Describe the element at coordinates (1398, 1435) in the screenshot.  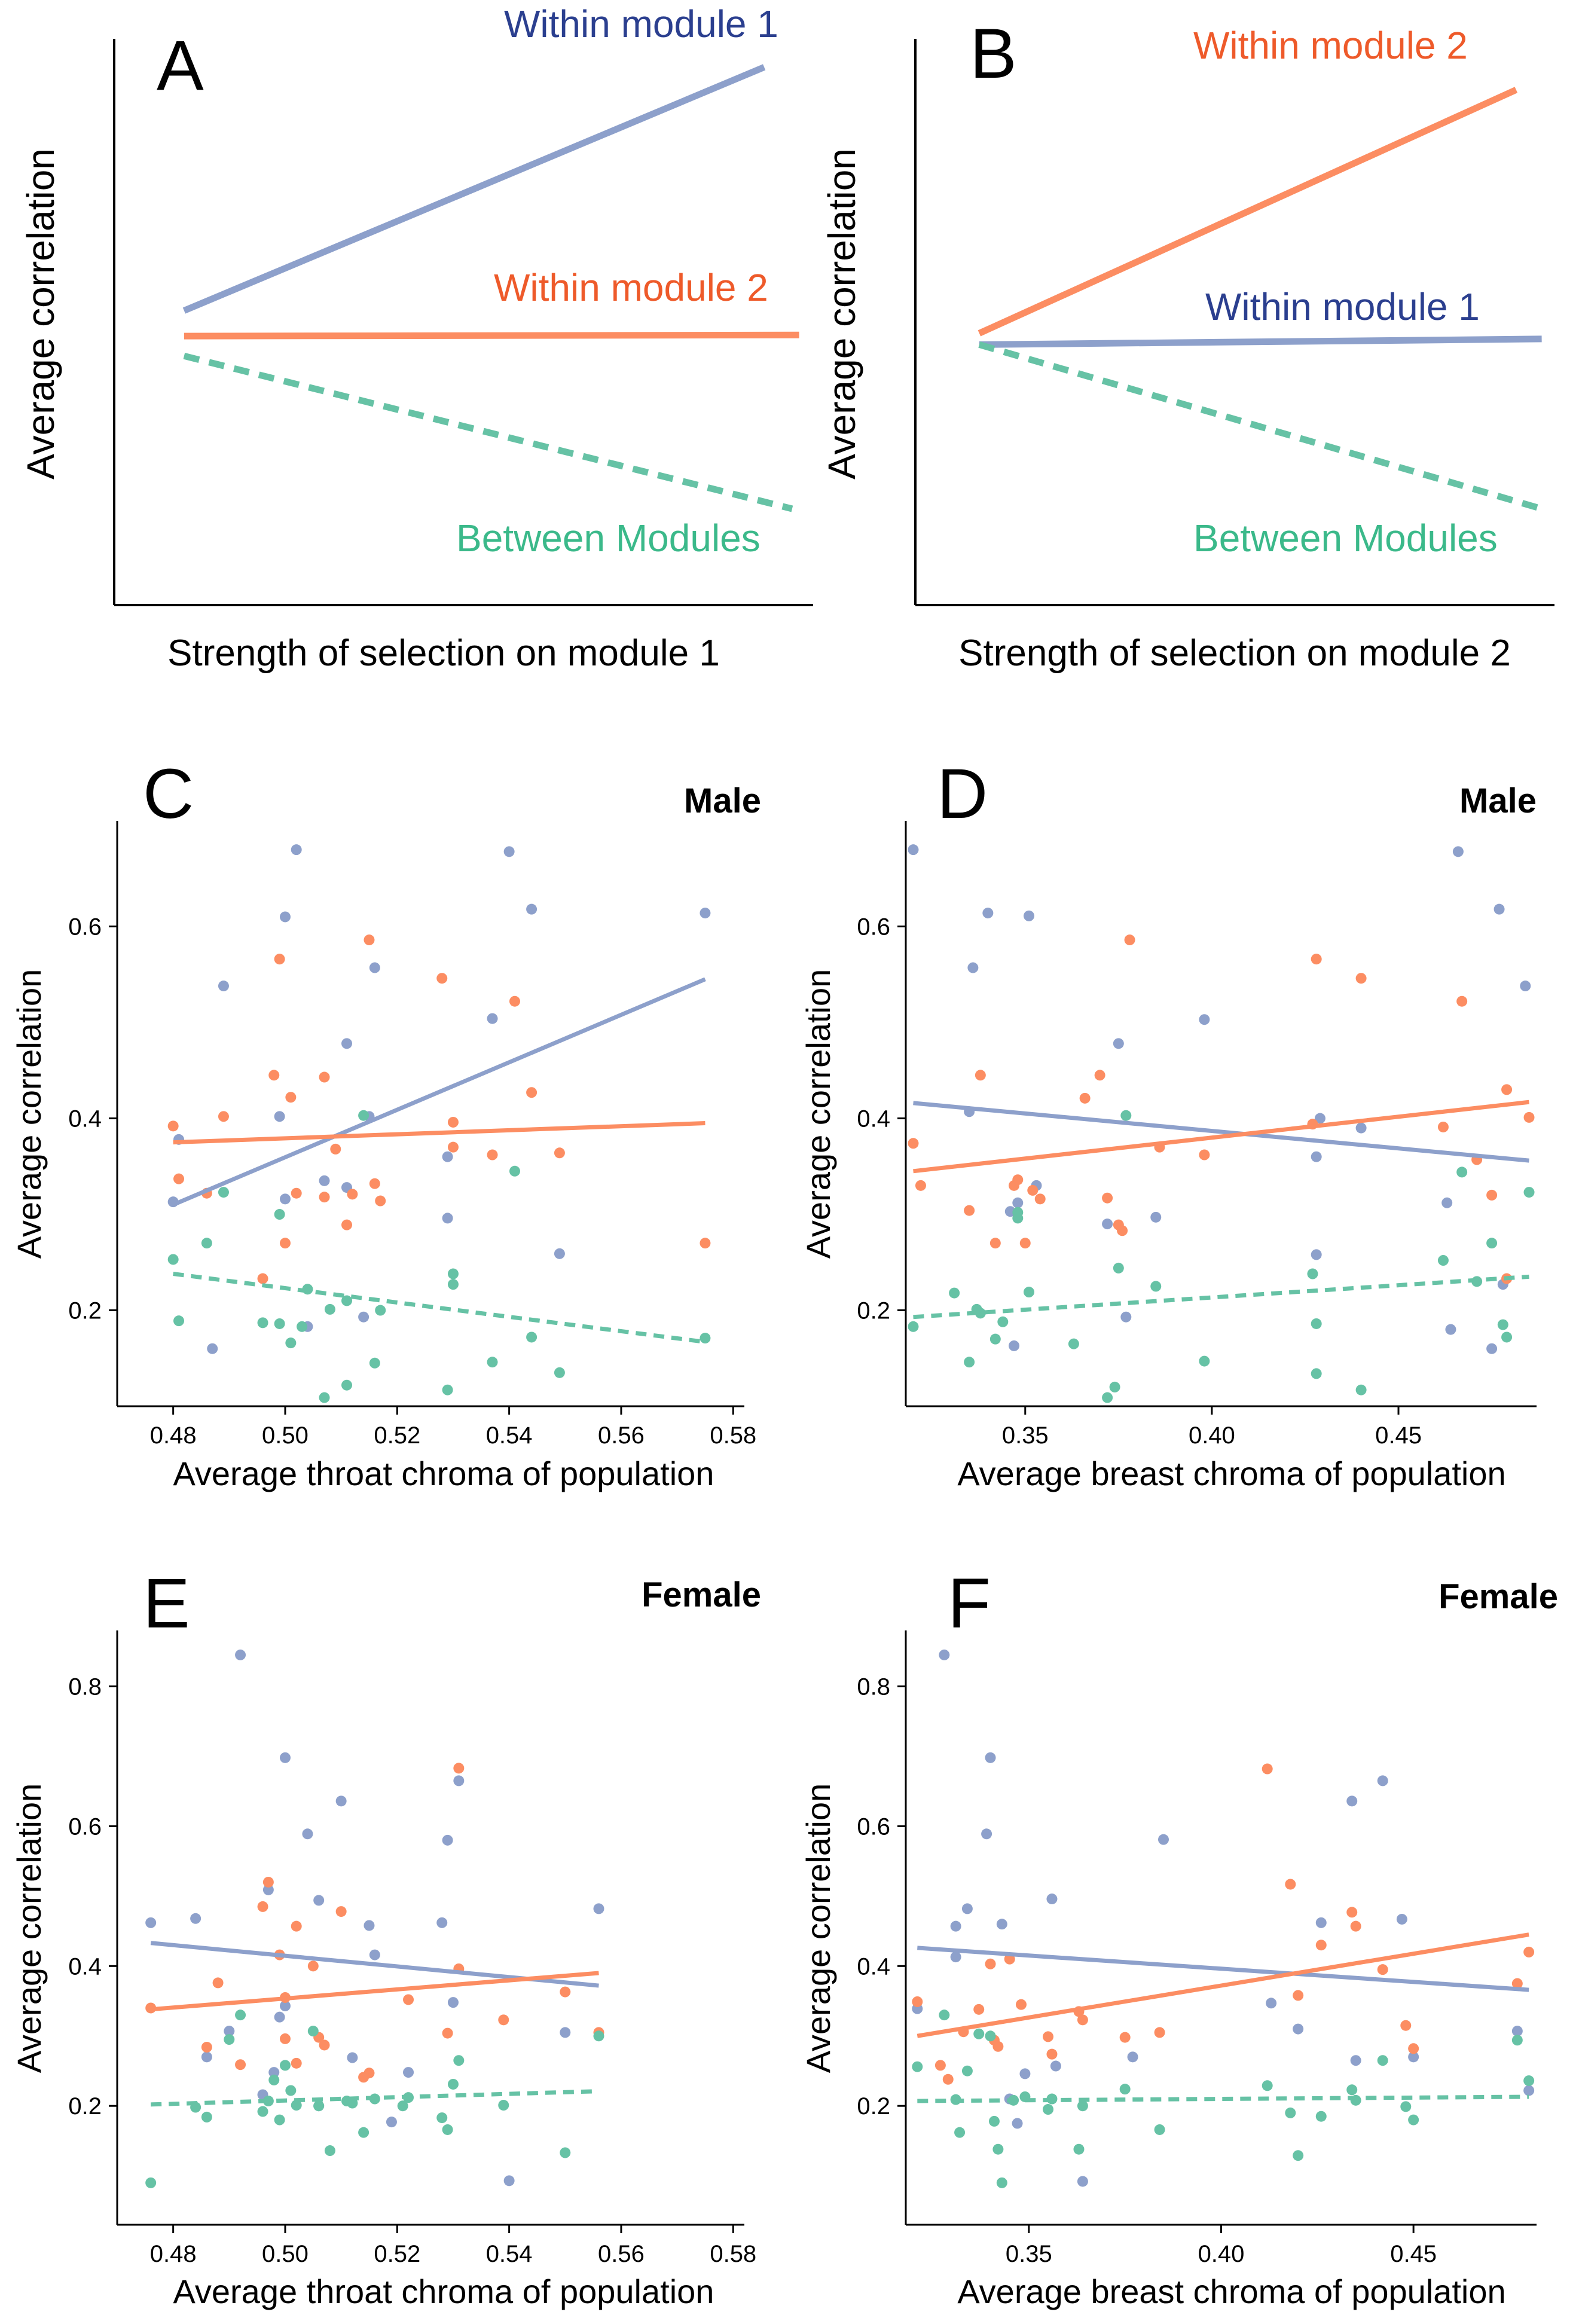
I see `x-tick-label: 0.45` at that location.